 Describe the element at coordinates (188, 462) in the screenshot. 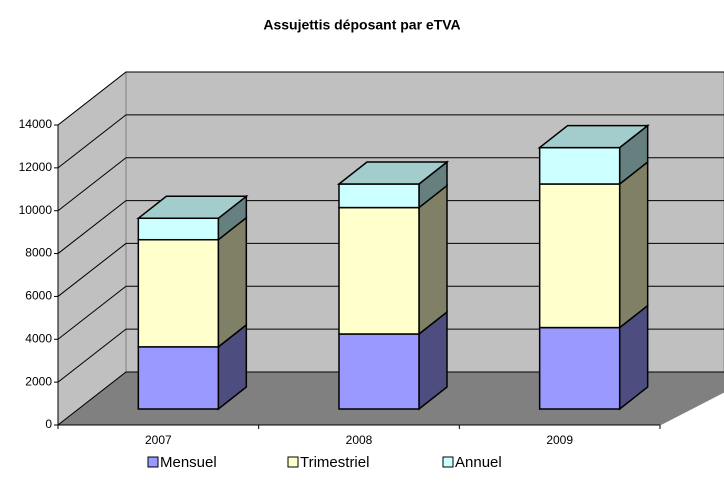

I see `legend-label: Mensuel` at that location.